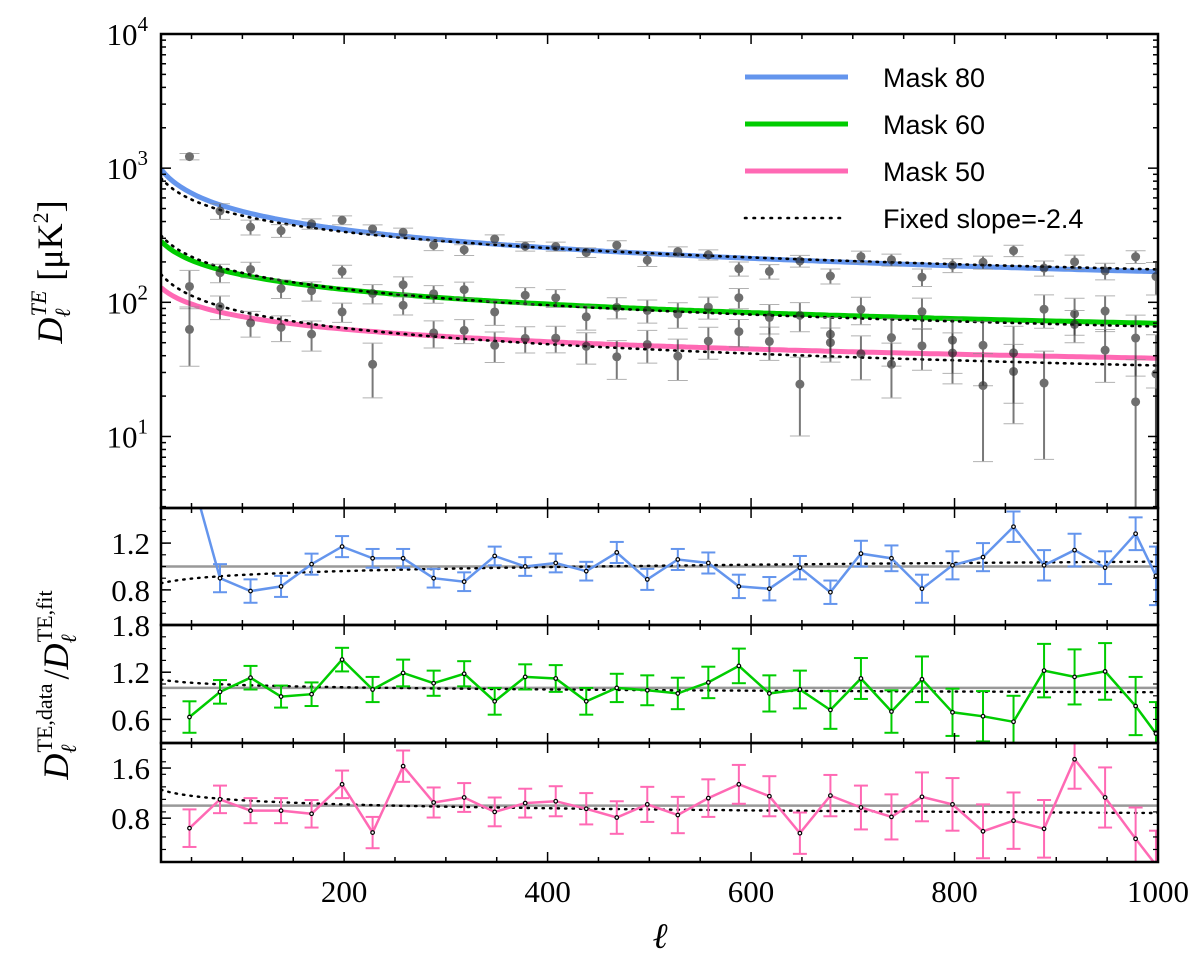 This screenshot has height=959, width=1200. Describe the element at coordinates (130, 543) in the screenshot. I see `y-tick-label: 1.2` at that location.